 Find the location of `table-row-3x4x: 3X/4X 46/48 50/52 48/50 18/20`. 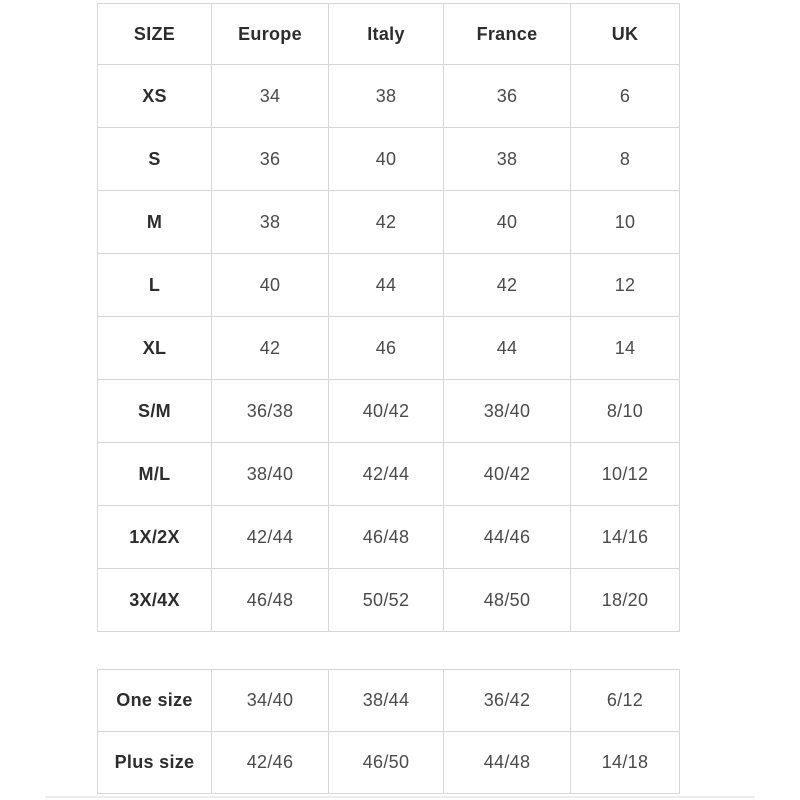

table-row-3x4x: 3X/4X 46/48 50/52 48/50 18/20 is located at coordinates (388, 600).